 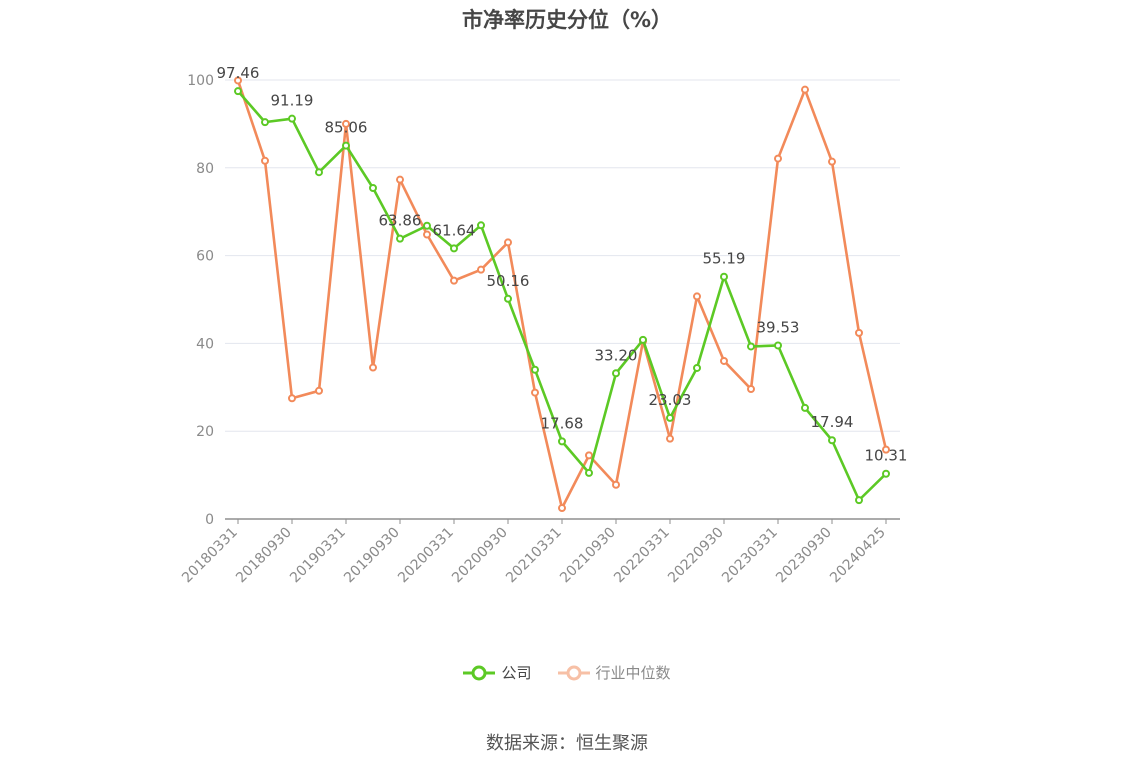 What do you see at coordinates (696, 556) in the screenshot?
I see `x-tick-label: 20220930` at bounding box center [696, 556].